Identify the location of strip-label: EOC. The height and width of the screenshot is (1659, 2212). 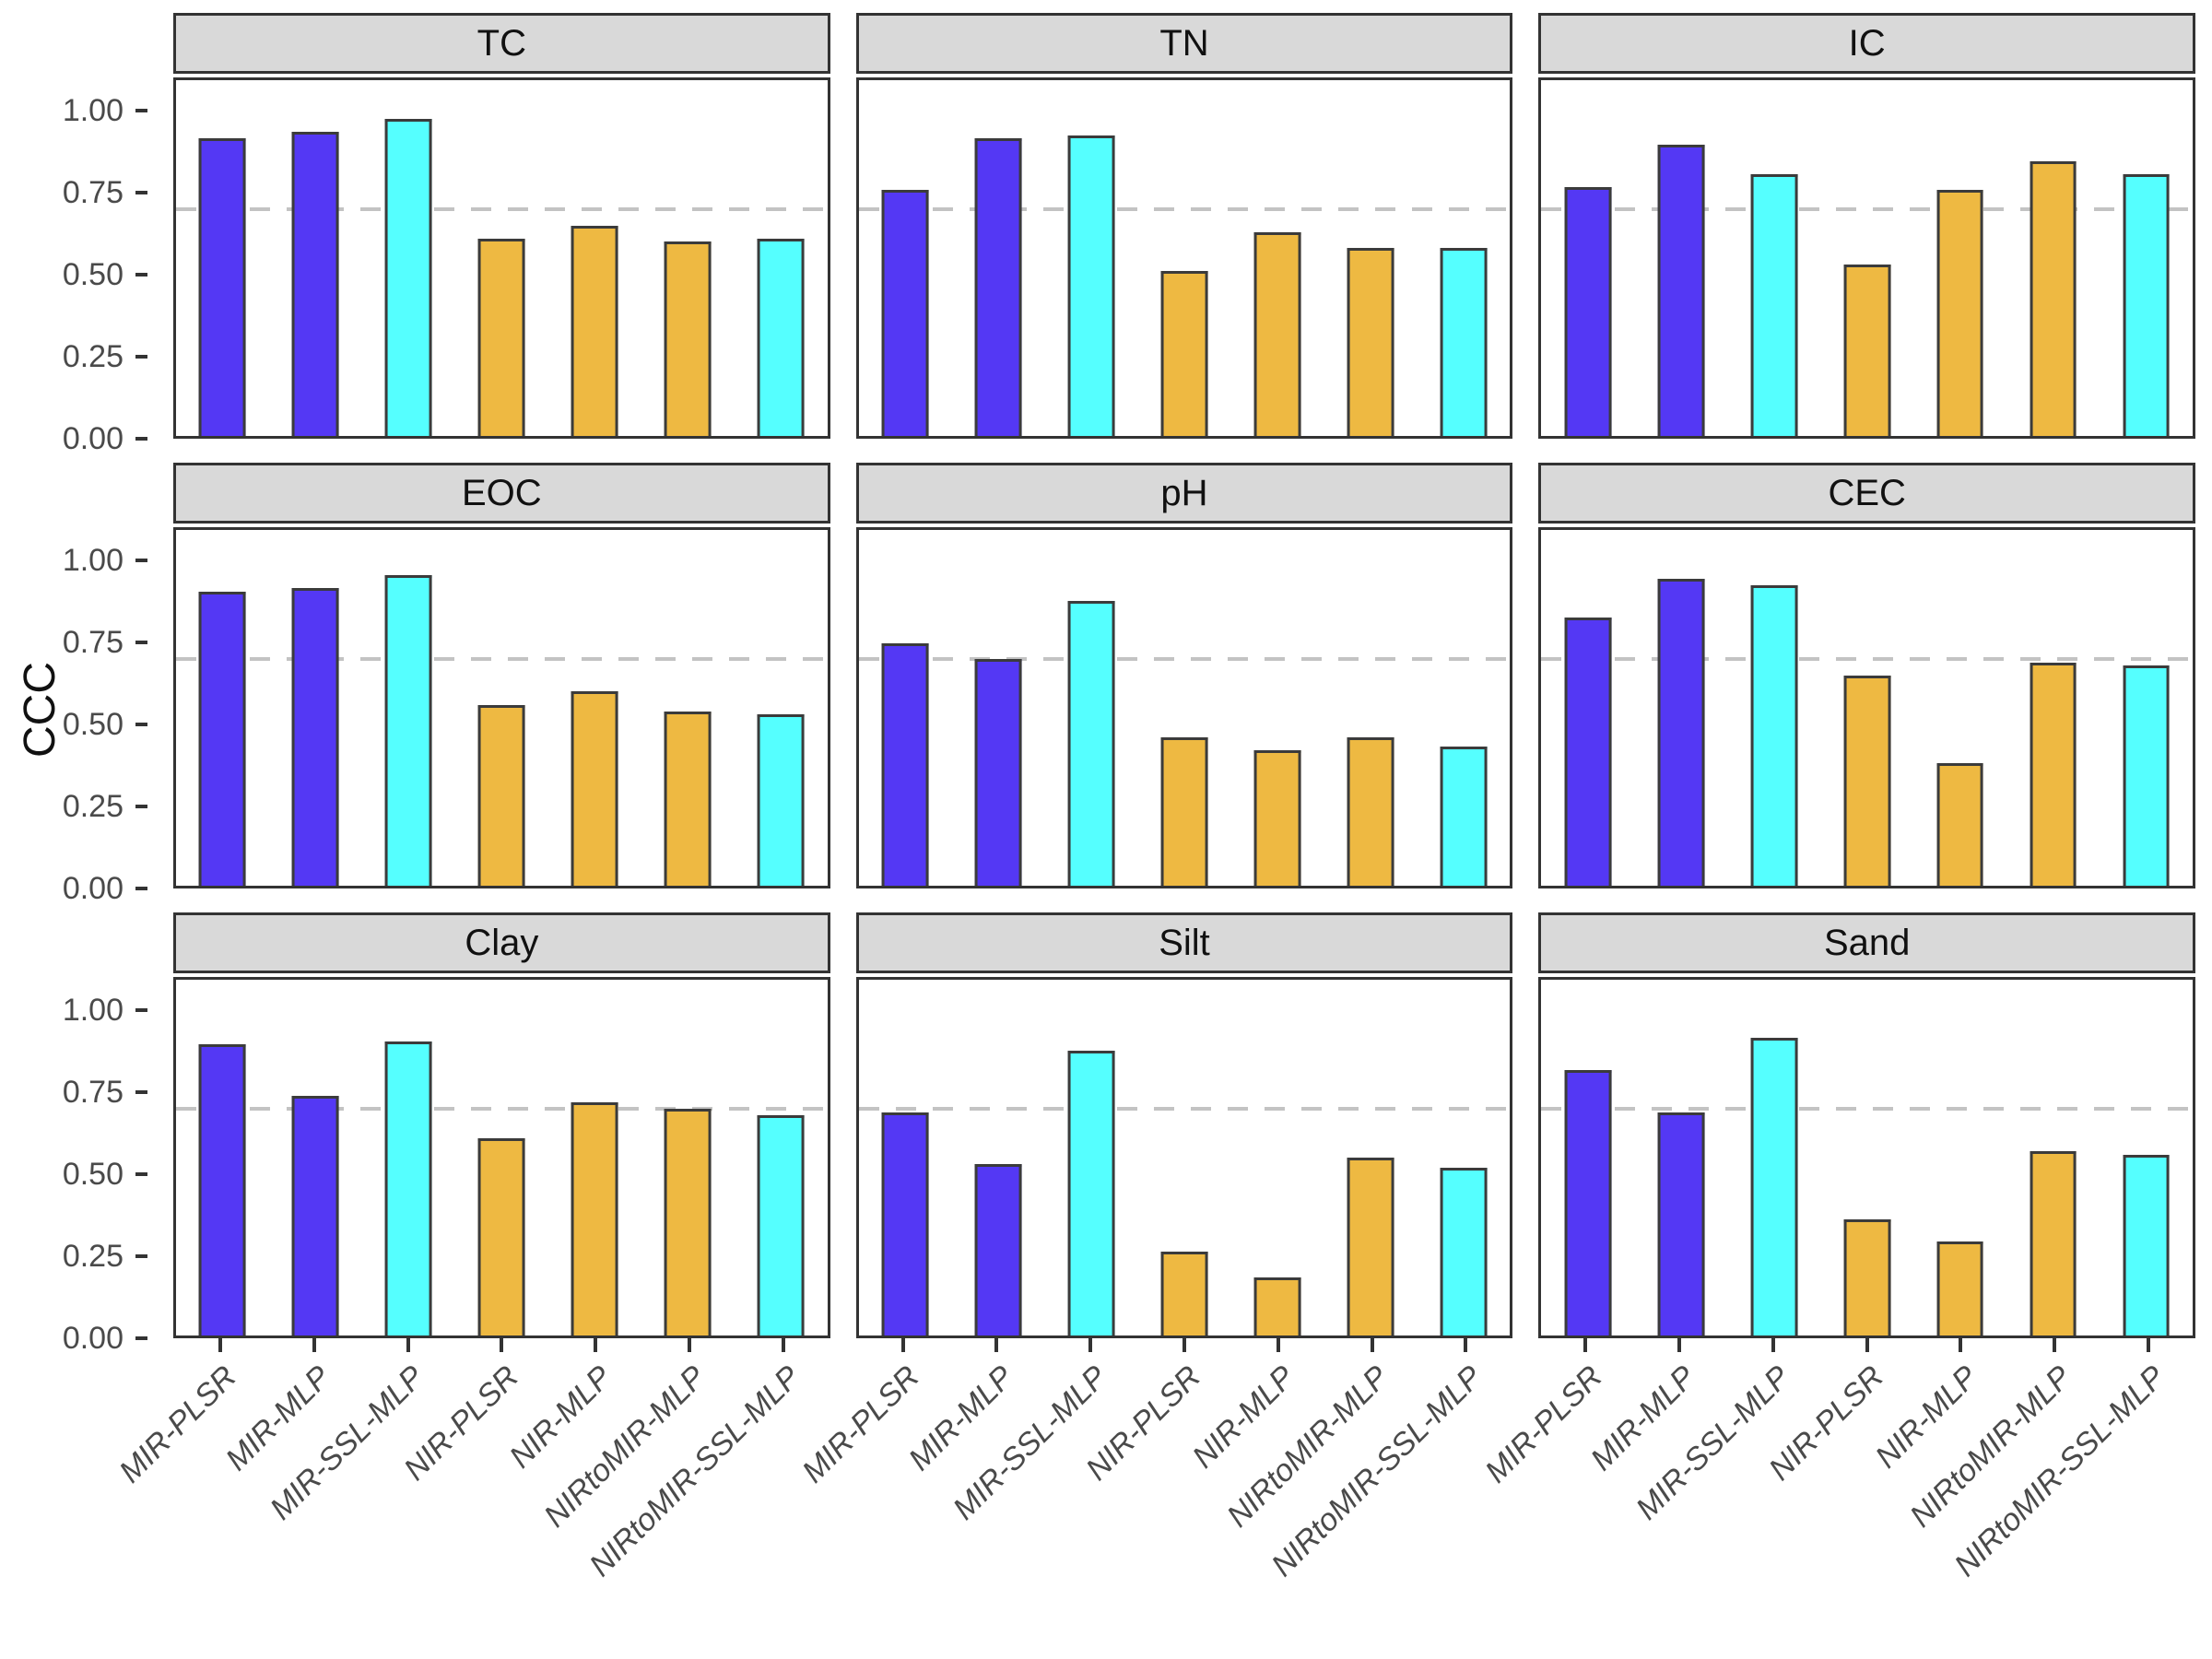
(501, 492).